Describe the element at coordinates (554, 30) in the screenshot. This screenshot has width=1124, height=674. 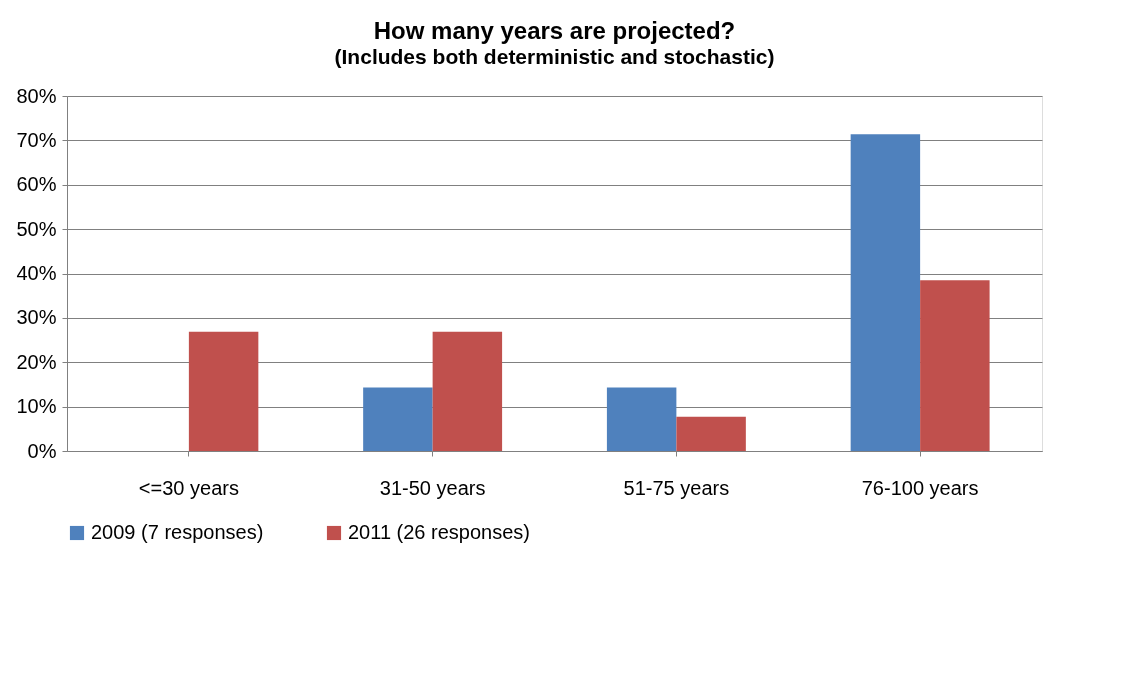
I see `chart-title: How many years are projected?` at that location.